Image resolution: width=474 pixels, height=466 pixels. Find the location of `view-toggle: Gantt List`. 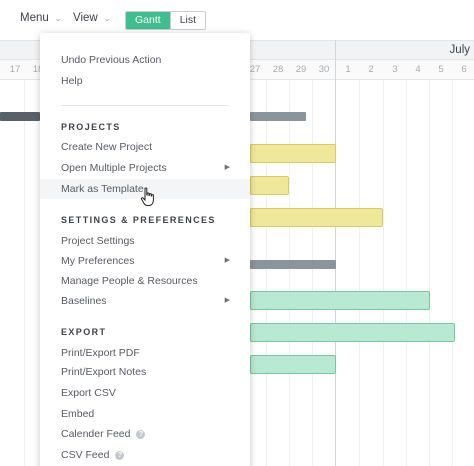

view-toggle: Gantt List is located at coordinates (166, 20).